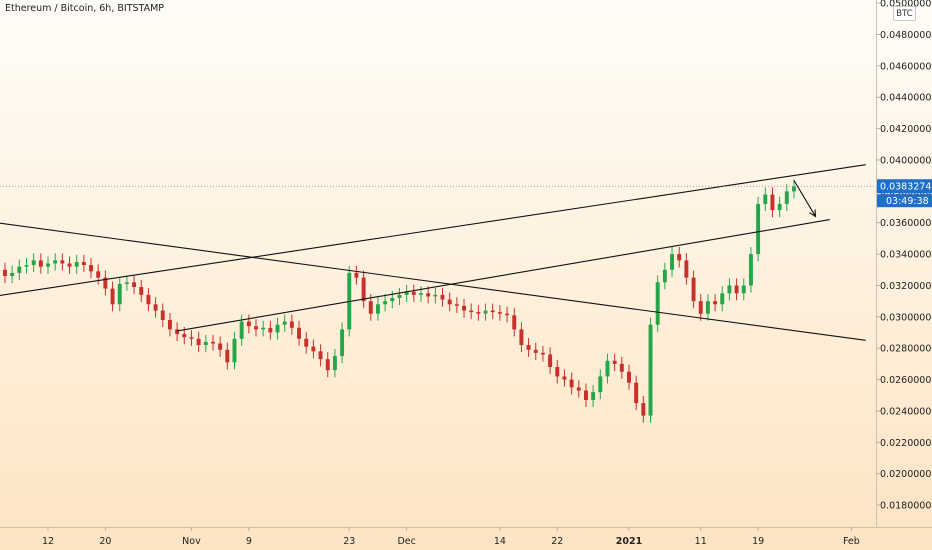 The height and width of the screenshot is (550, 932). Describe the element at coordinates (906, 411) in the screenshot. I see `y-tick-label: 0.02400000` at that location.